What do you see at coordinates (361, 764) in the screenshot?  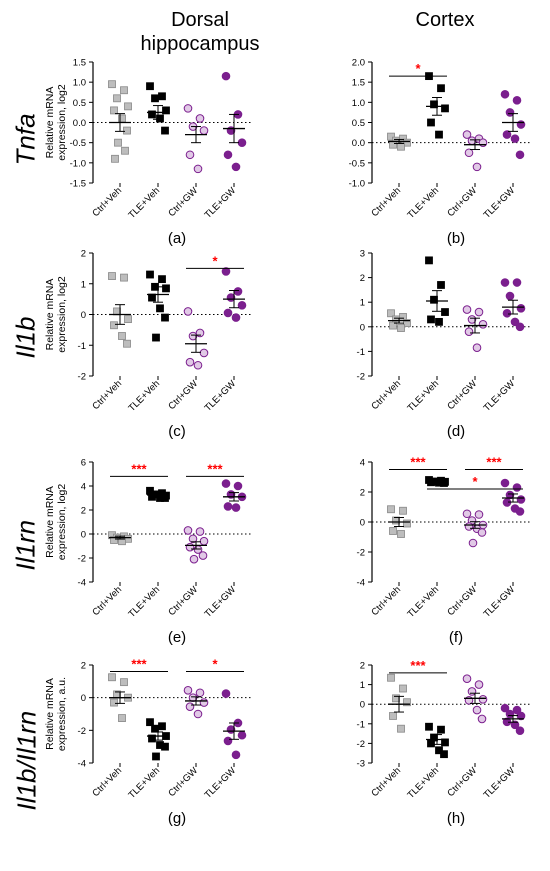 I see `y-tick-label: -3` at bounding box center [361, 764].